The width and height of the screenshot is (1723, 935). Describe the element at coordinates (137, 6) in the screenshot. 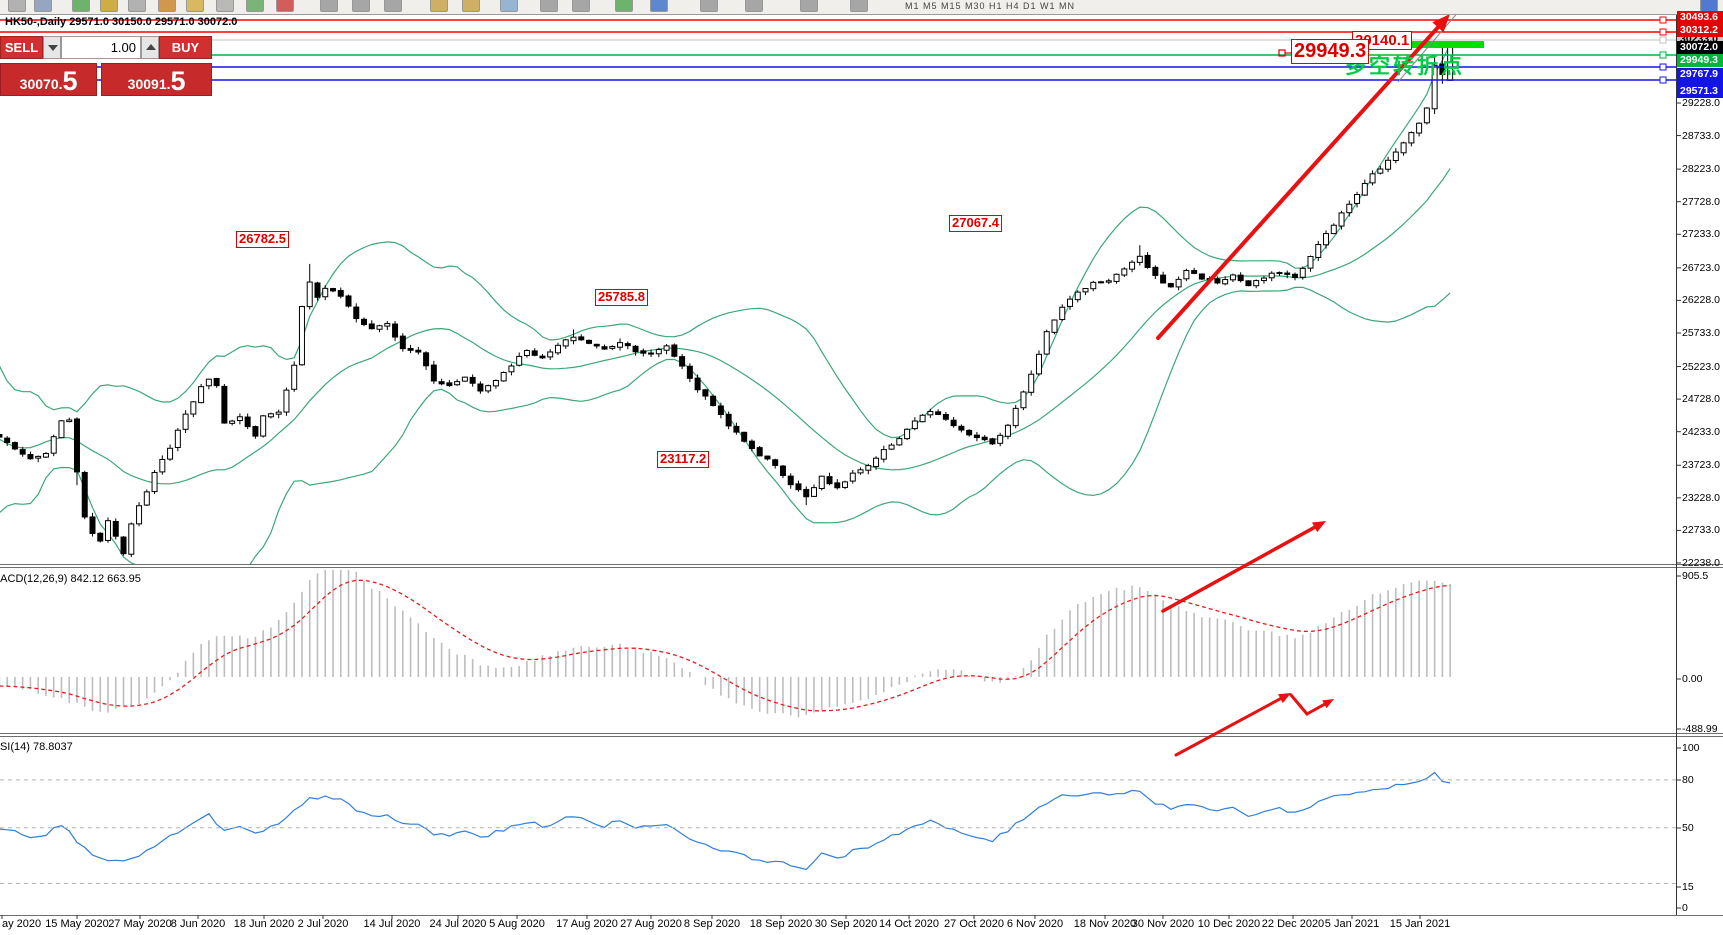

I see `profiles-icon` at that location.